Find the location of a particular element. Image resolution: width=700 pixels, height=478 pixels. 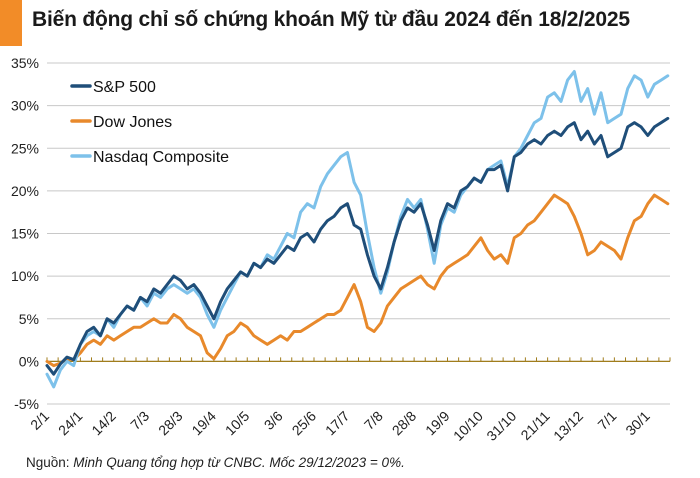

x-tick-label: 14/2 is located at coordinates (103, 423).